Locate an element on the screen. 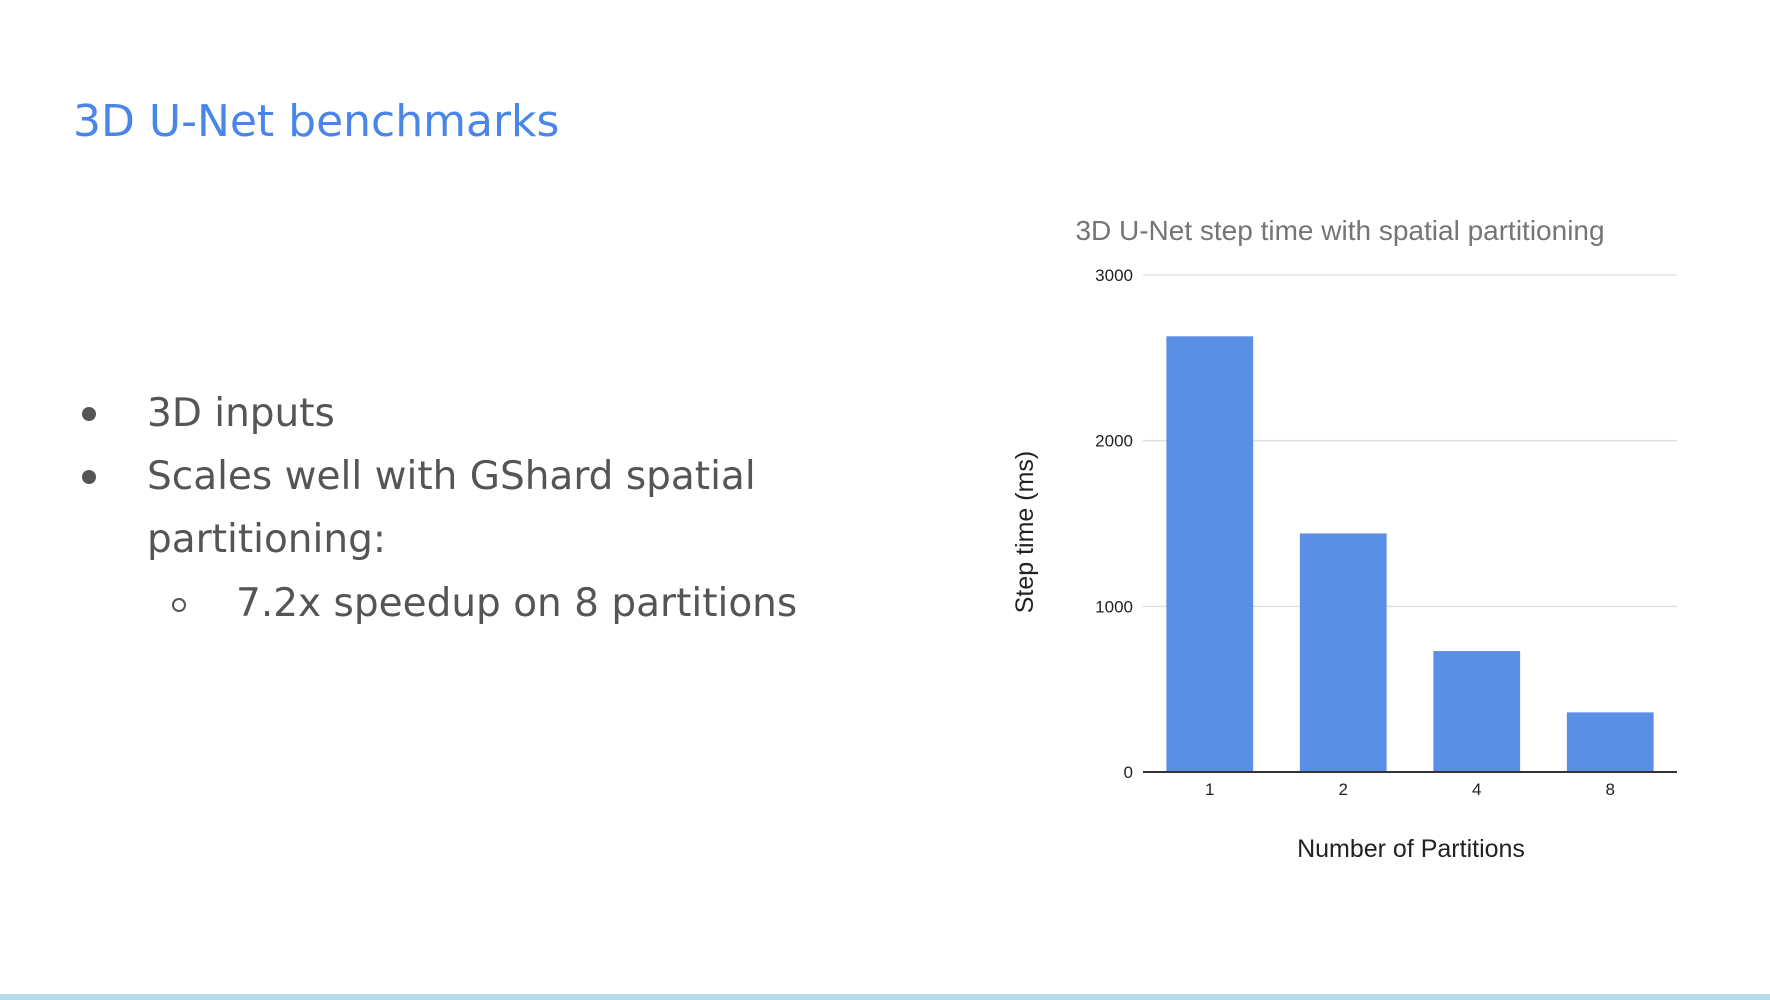 Image resolution: width=1770 pixels, height=1000 pixels. slide-title: 3D U-Net benchmarks is located at coordinates (316, 121).